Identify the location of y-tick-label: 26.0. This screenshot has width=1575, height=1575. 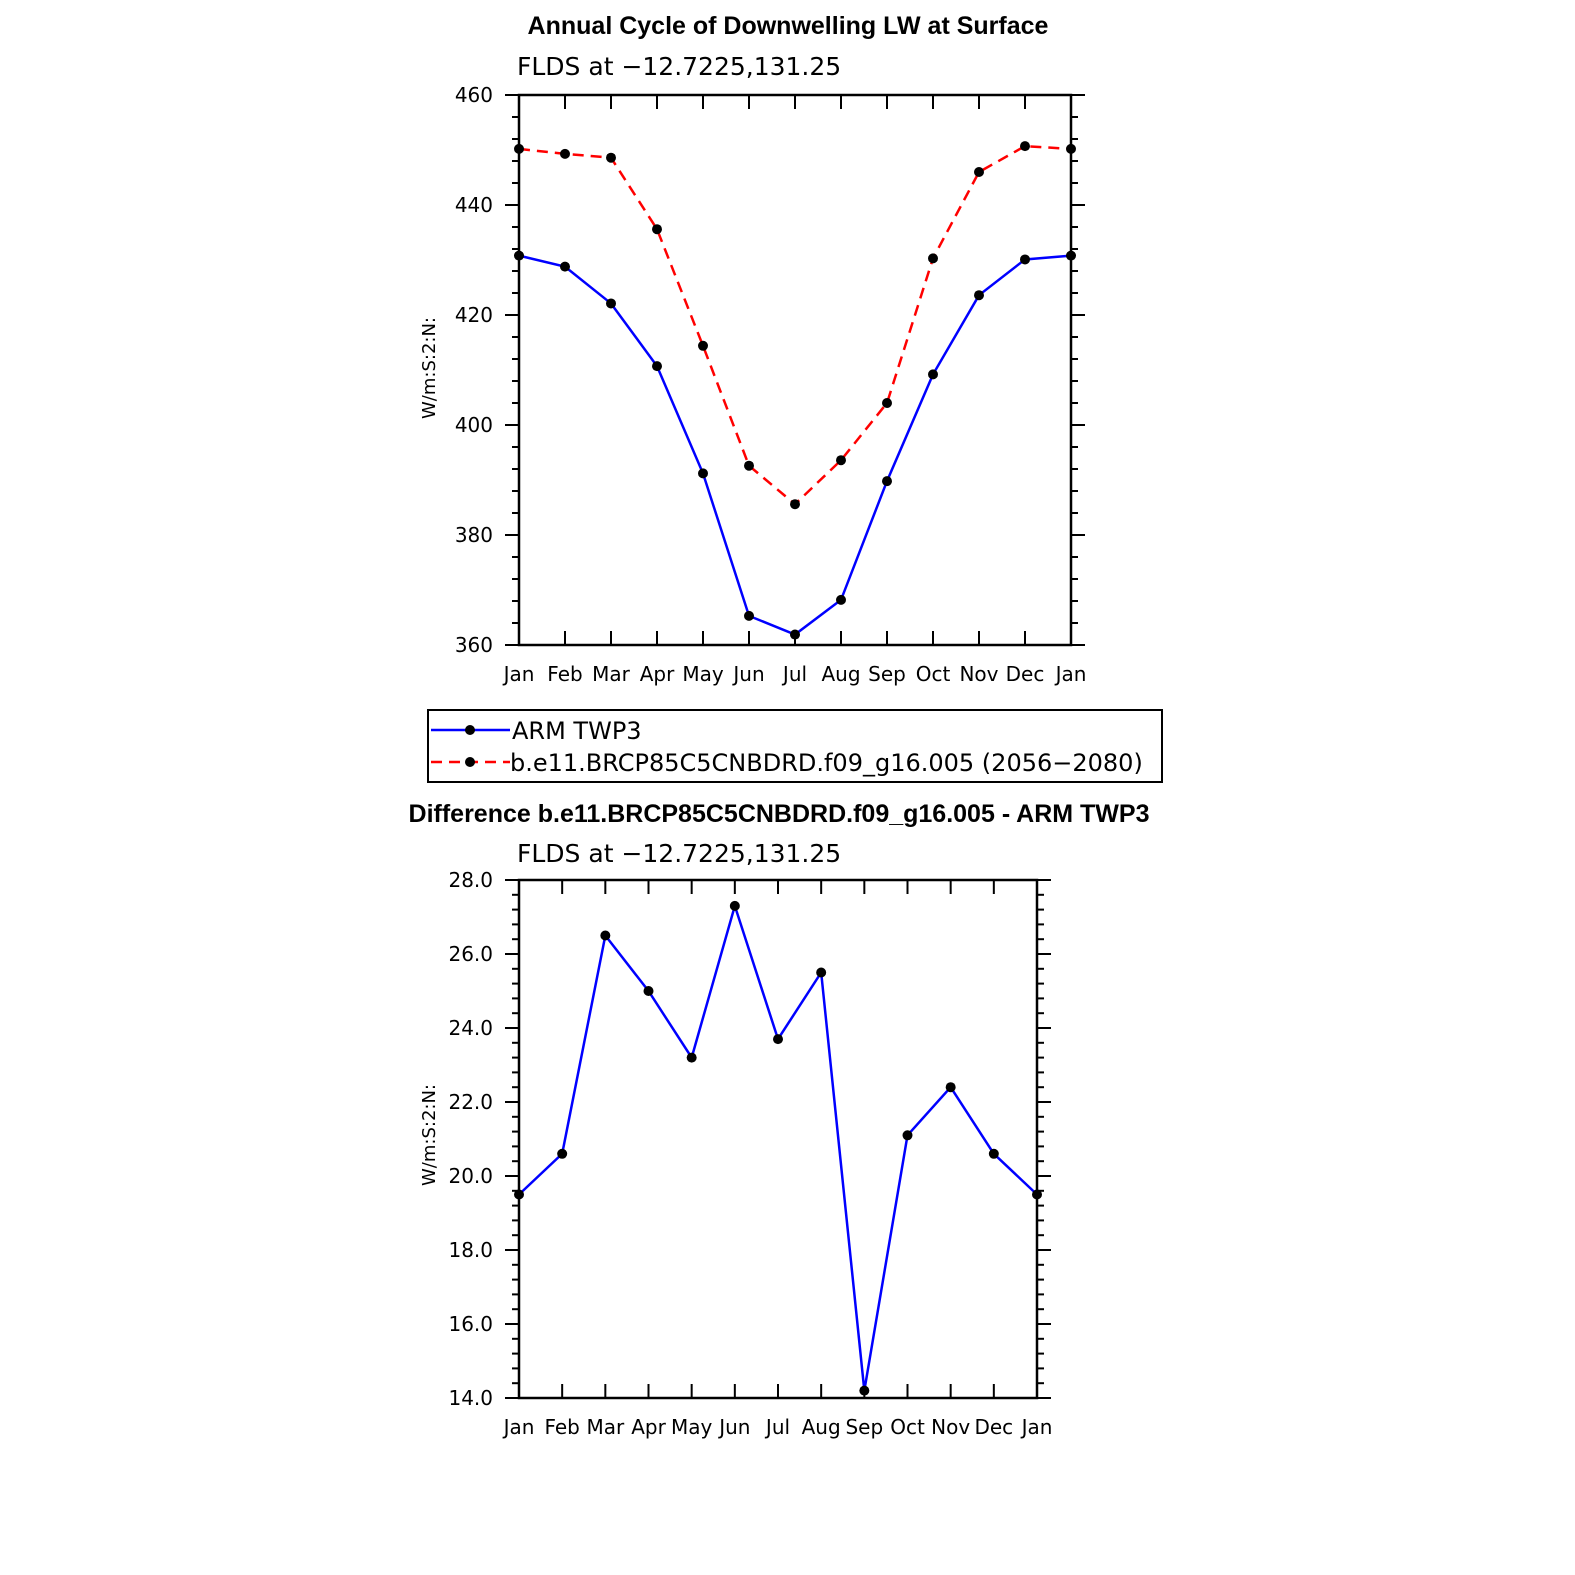
(470, 954).